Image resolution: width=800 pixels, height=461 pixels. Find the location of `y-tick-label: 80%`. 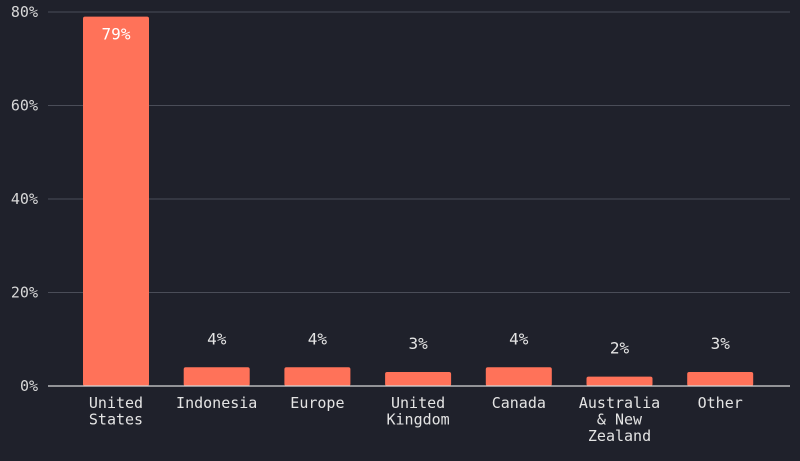

y-tick-label: 80% is located at coordinates (24, 12).